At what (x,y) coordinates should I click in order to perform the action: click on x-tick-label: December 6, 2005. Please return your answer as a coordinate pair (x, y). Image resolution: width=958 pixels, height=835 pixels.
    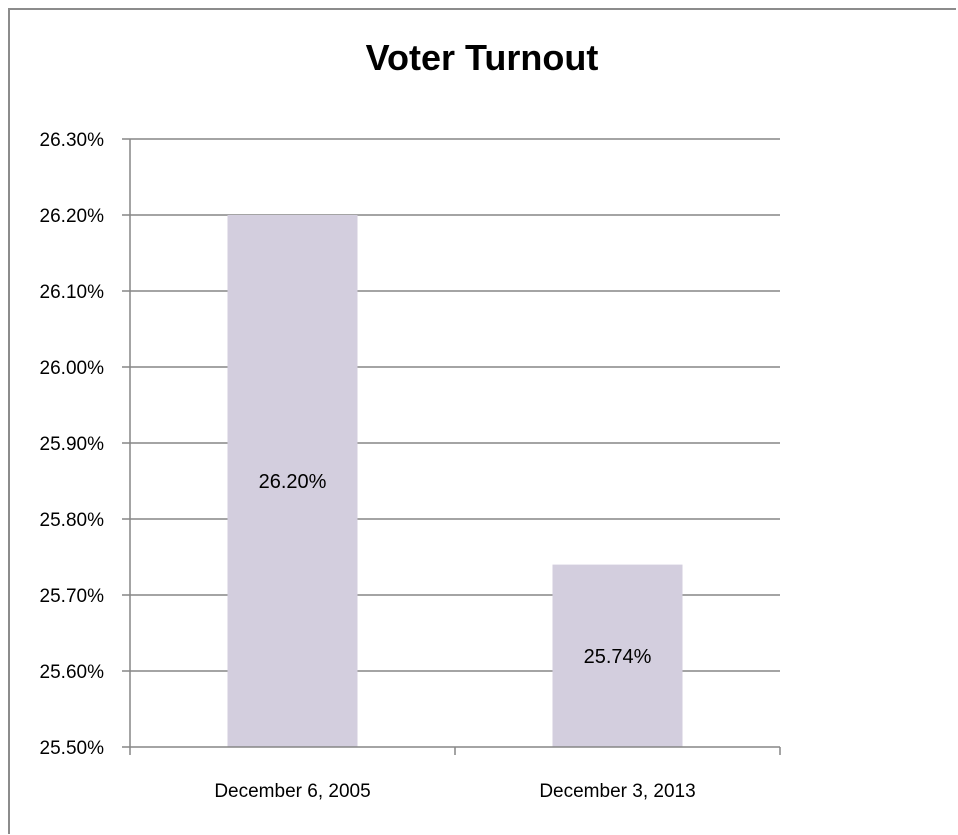
    Looking at the image, I should click on (292, 791).